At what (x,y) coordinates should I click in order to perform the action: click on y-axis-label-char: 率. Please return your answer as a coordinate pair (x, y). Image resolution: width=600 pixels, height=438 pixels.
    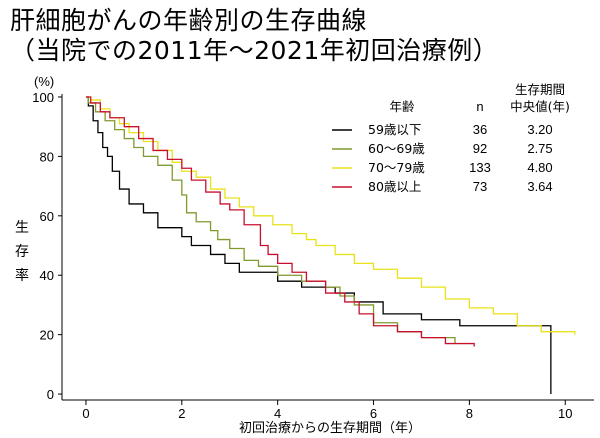
    Looking at the image, I should click on (22, 275).